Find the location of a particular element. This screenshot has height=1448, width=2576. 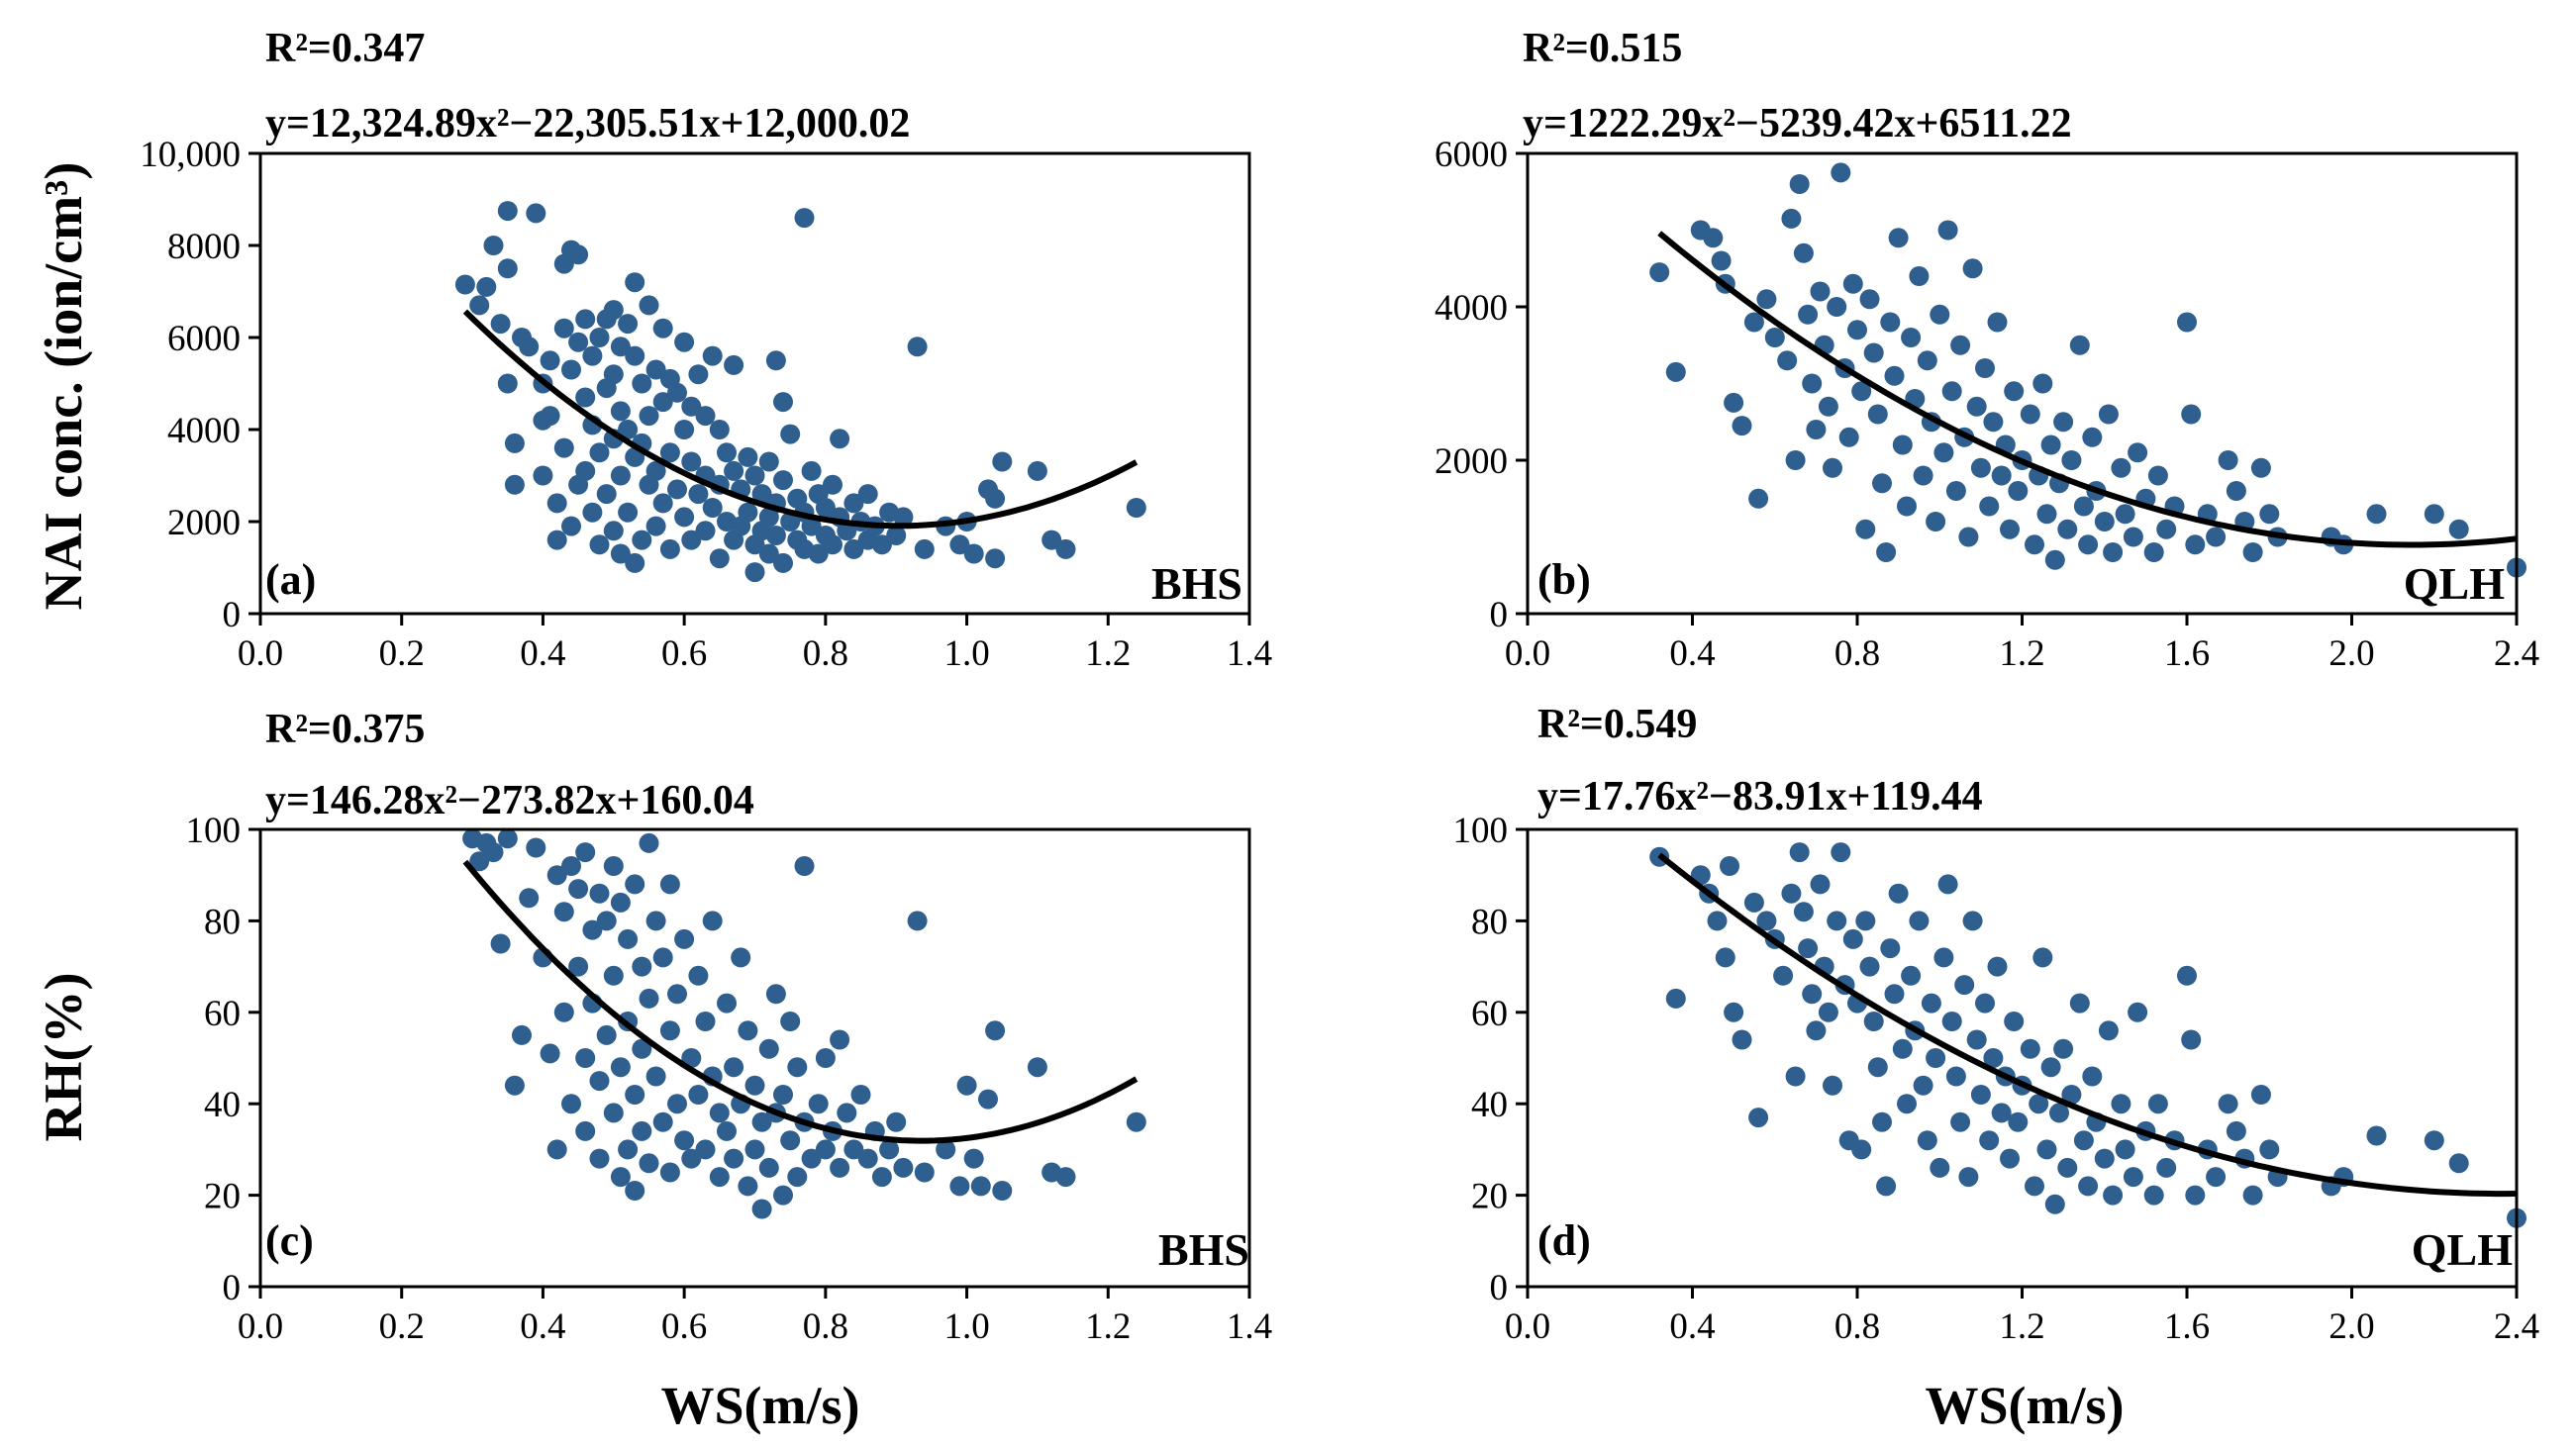

panel-label-c: (c) is located at coordinates (290, 1241).